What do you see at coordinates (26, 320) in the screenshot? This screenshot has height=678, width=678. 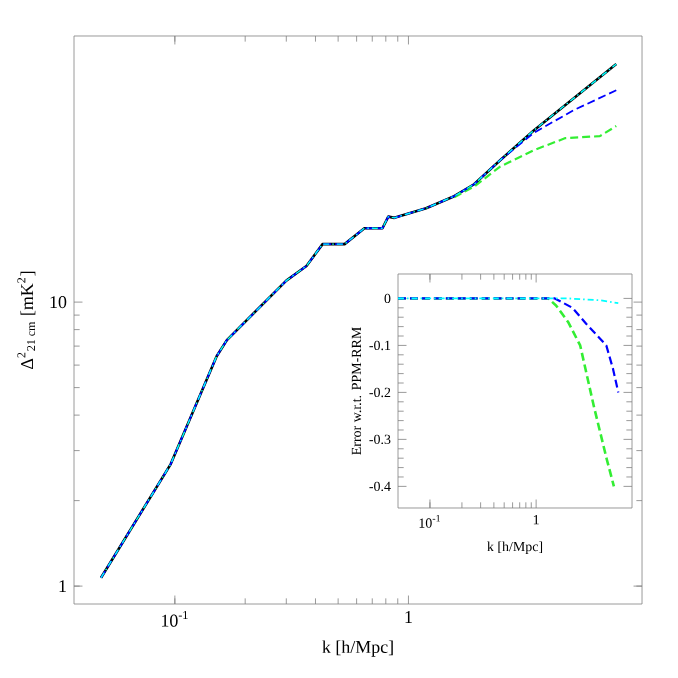 I see `y-axis-title: Δ$^{2}$$_{21 cm}$ [mK$^{2}$]` at bounding box center [26, 320].